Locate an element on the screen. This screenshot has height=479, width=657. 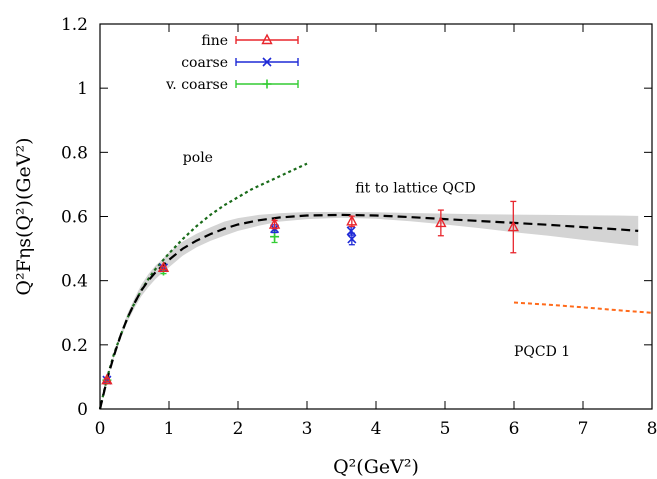
y-tick-label: 0.2 is located at coordinates (74, 346).